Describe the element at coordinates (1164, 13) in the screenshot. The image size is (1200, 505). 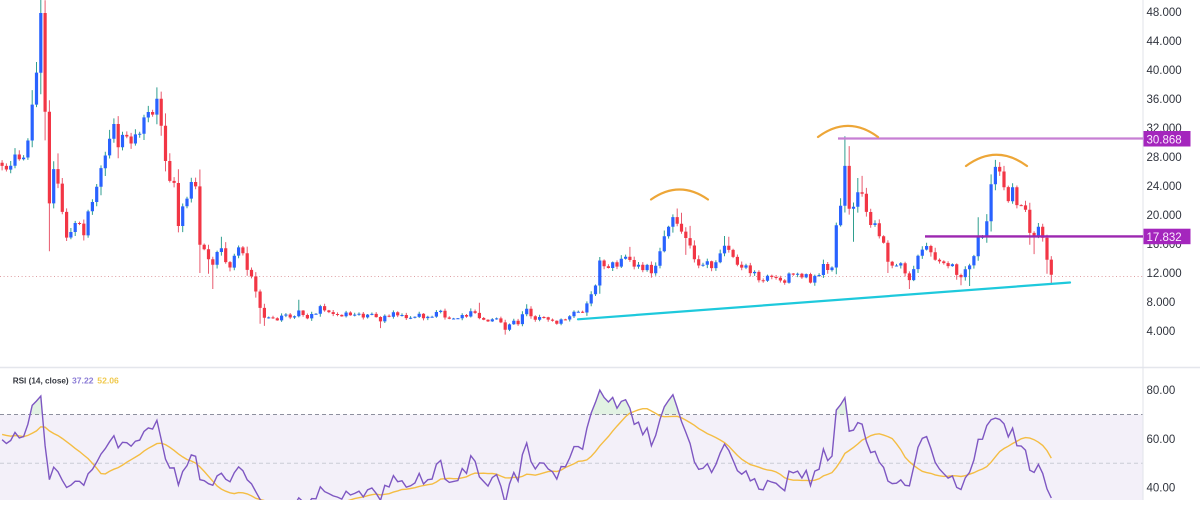
I see `svg-text: 48.000` at that location.